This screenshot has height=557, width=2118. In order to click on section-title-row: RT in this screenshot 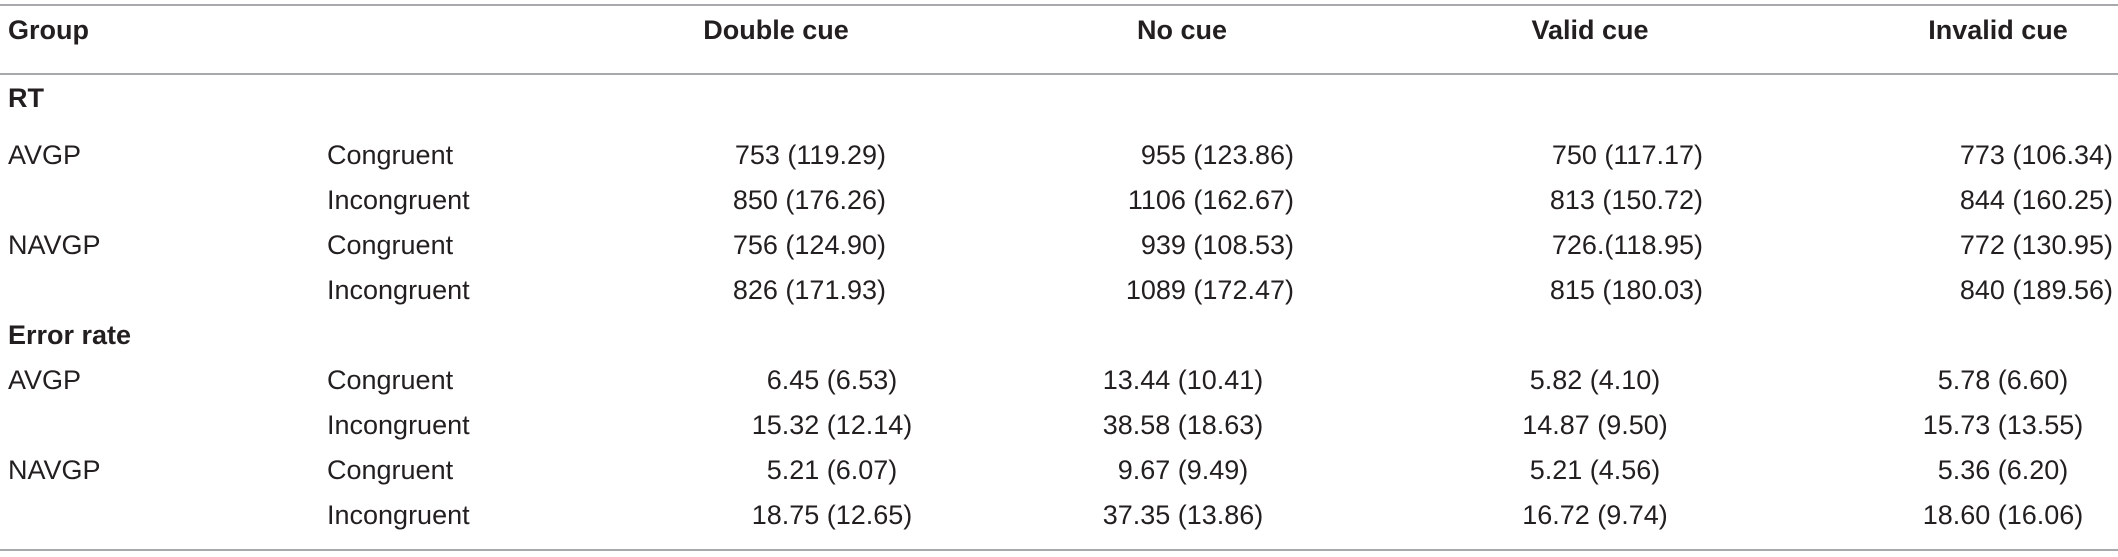, I will do `click(1059, 98)`.